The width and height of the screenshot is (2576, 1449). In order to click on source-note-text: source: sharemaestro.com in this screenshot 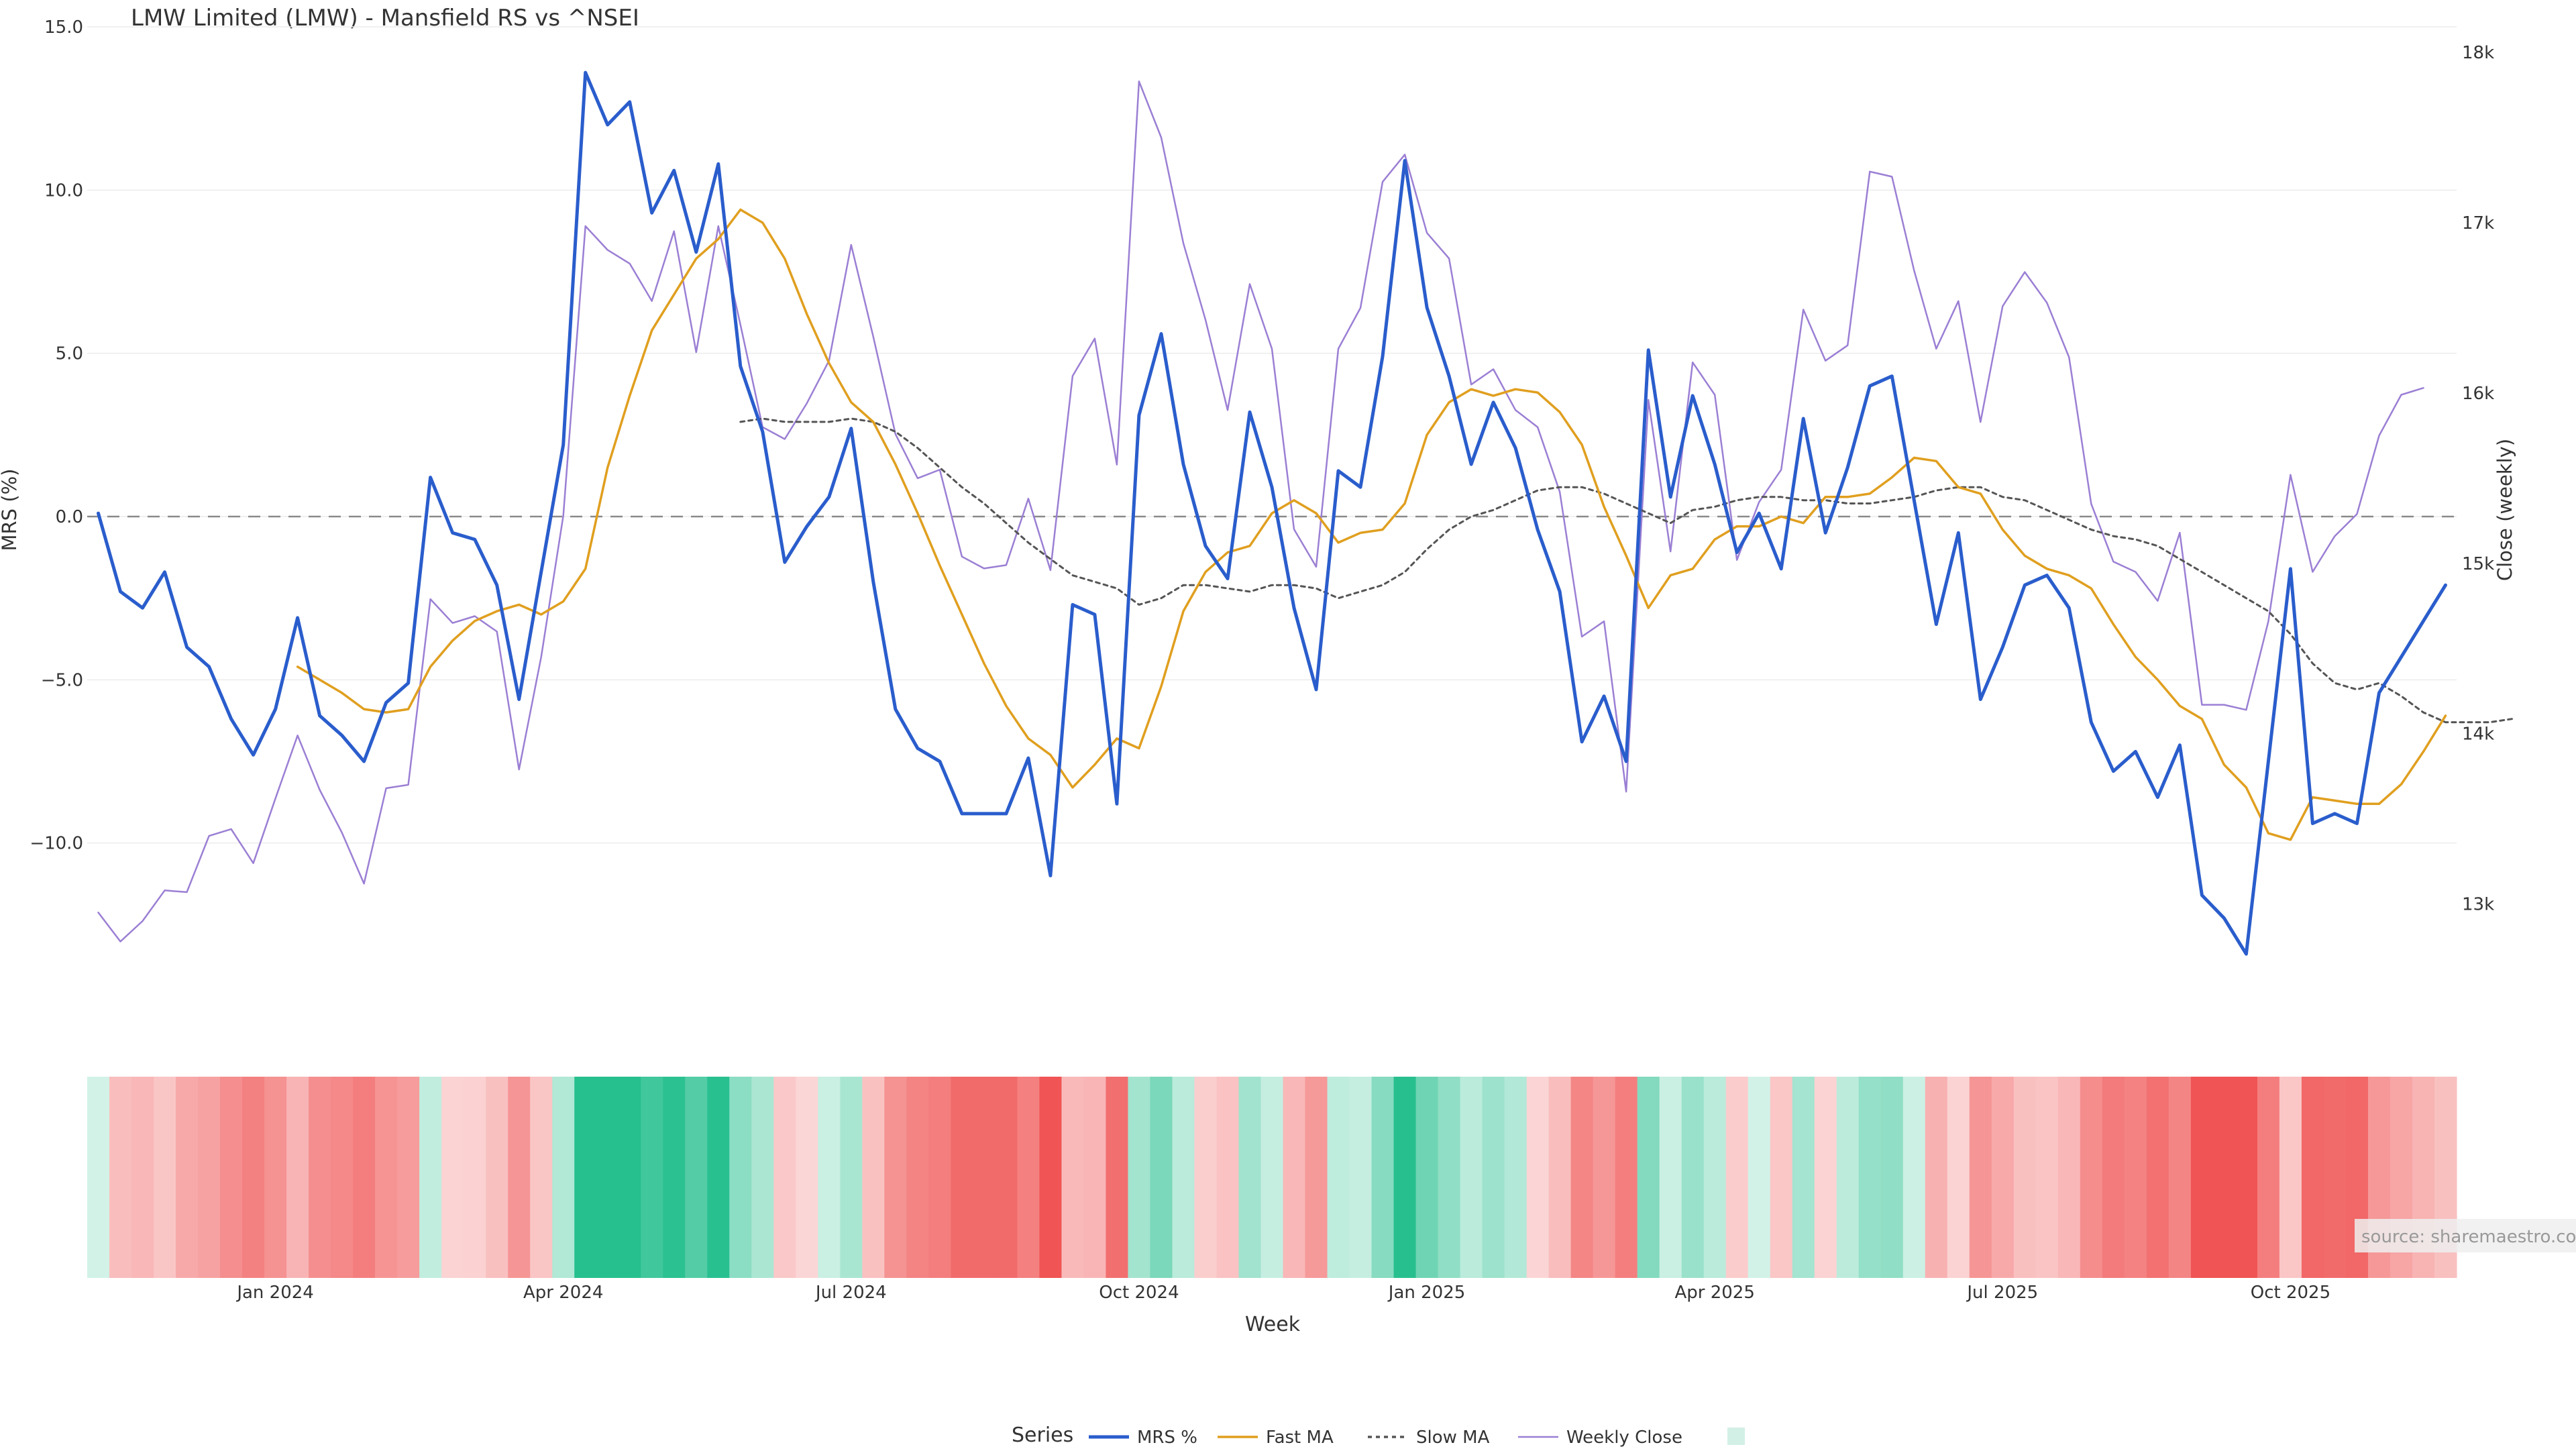, I will do `click(2468, 1237)`.